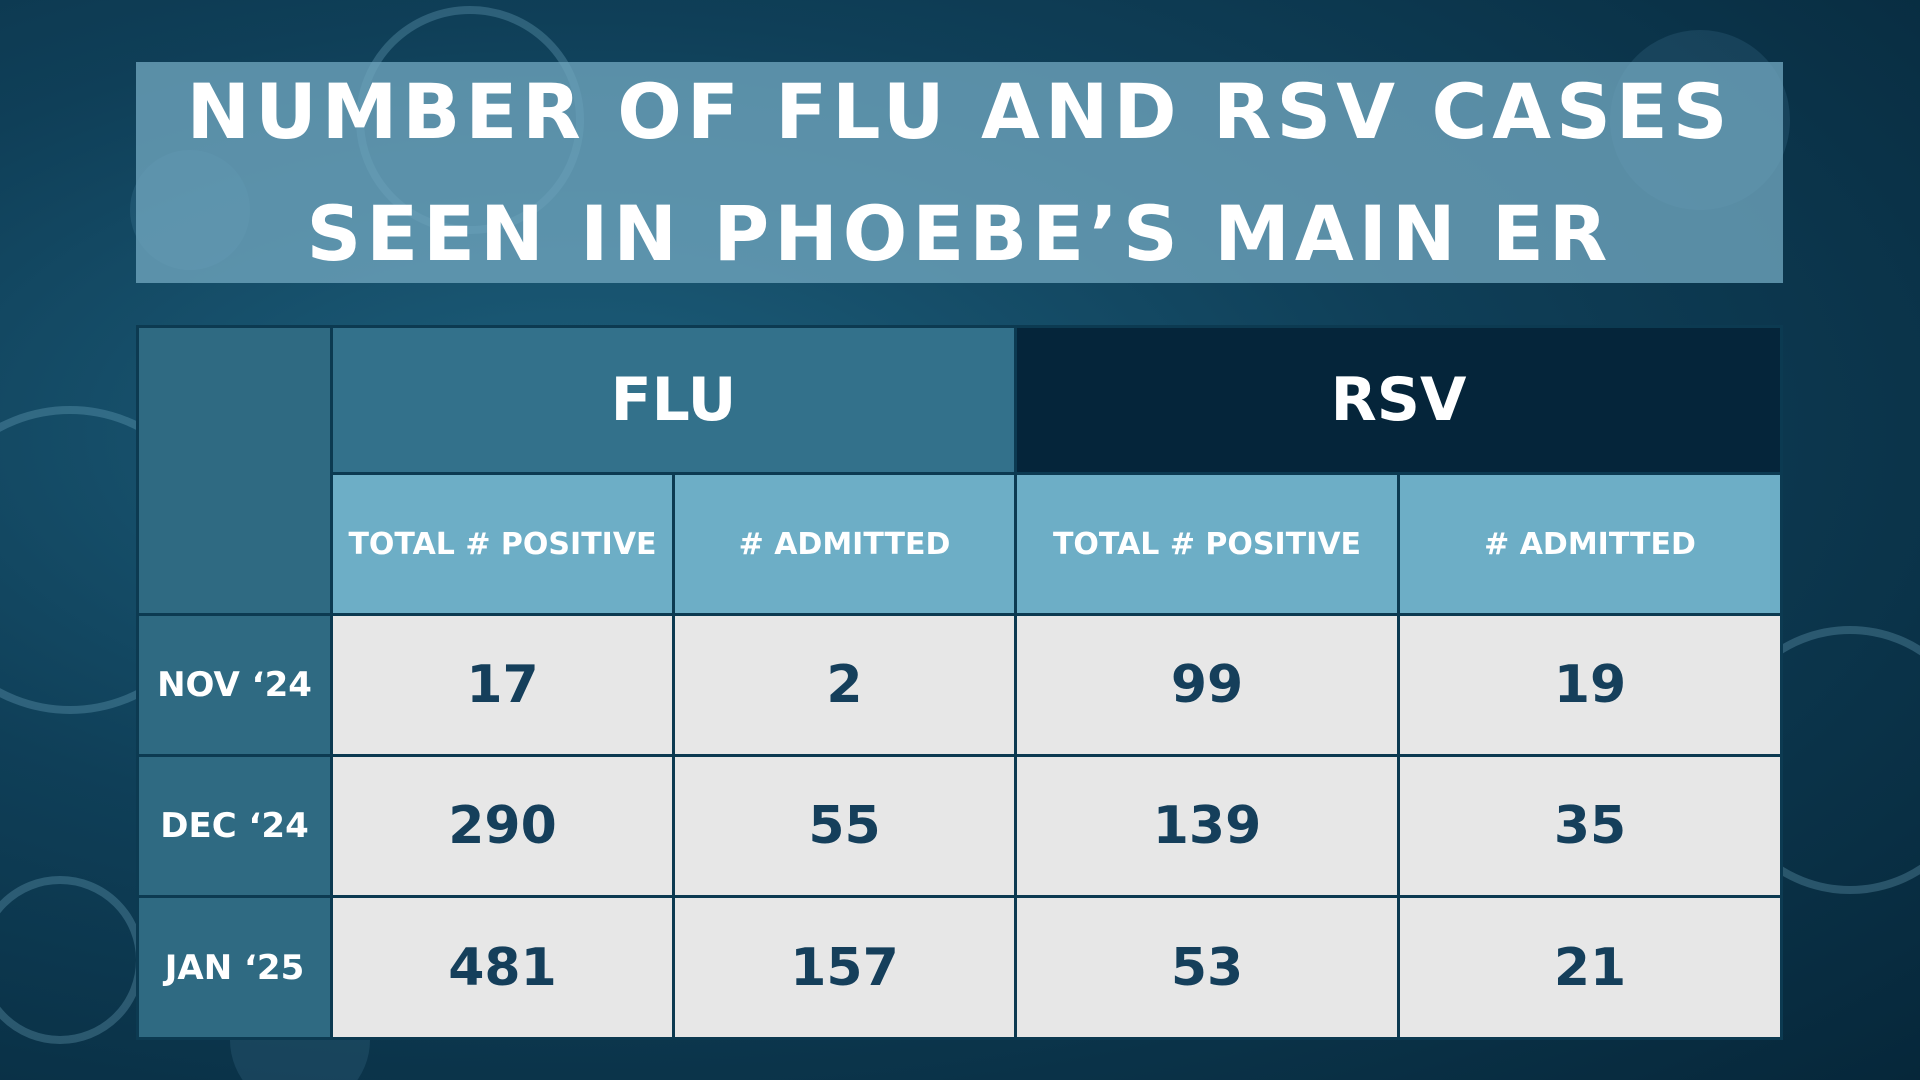  I want to click on value-cell: 53, so click(1207, 967).